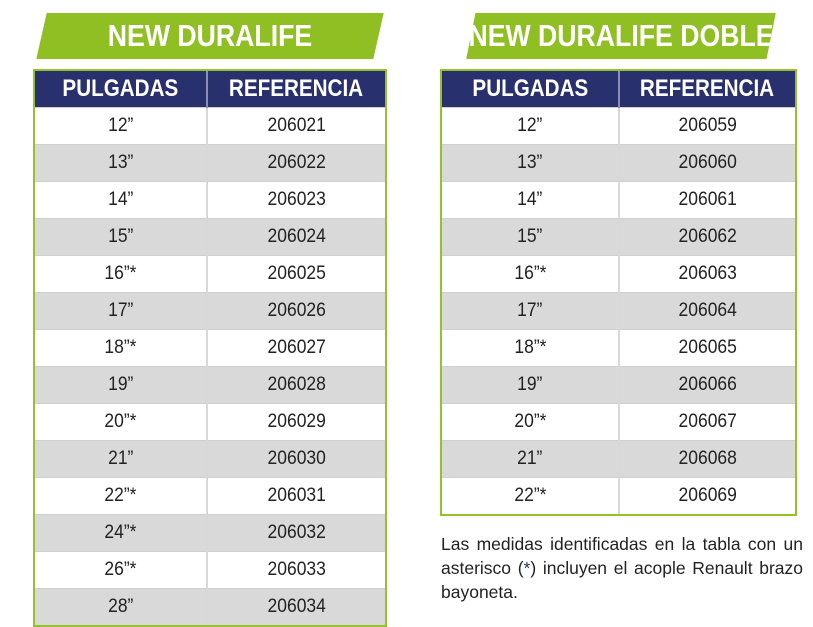 The height and width of the screenshot is (627, 813). What do you see at coordinates (121, 606) in the screenshot?
I see `size-cell: 28”` at bounding box center [121, 606].